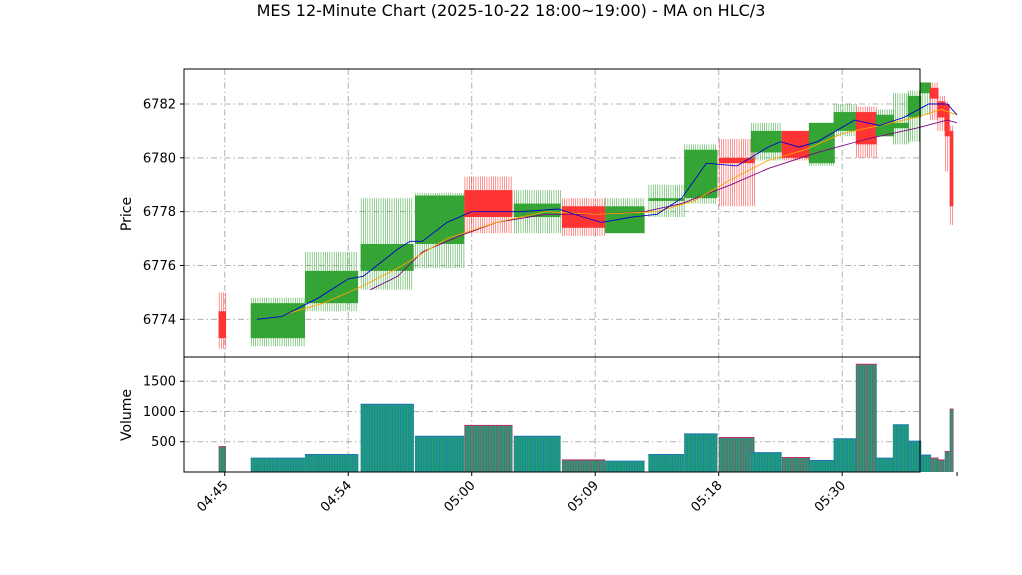  What do you see at coordinates (159, 158) in the screenshot?
I see `price-y-tick-label-3: 6780` at bounding box center [159, 158].